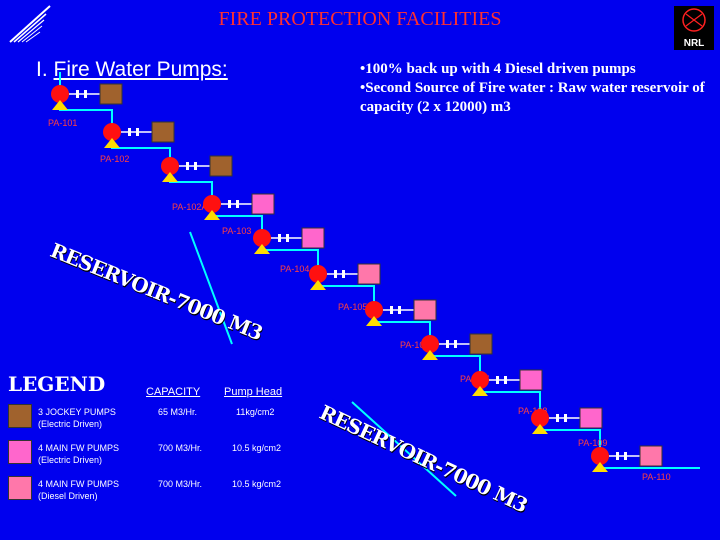 The image size is (720, 540). Describe the element at coordinates (20, 488) in the screenshot. I see `legend-swatch-diesel` at that location.